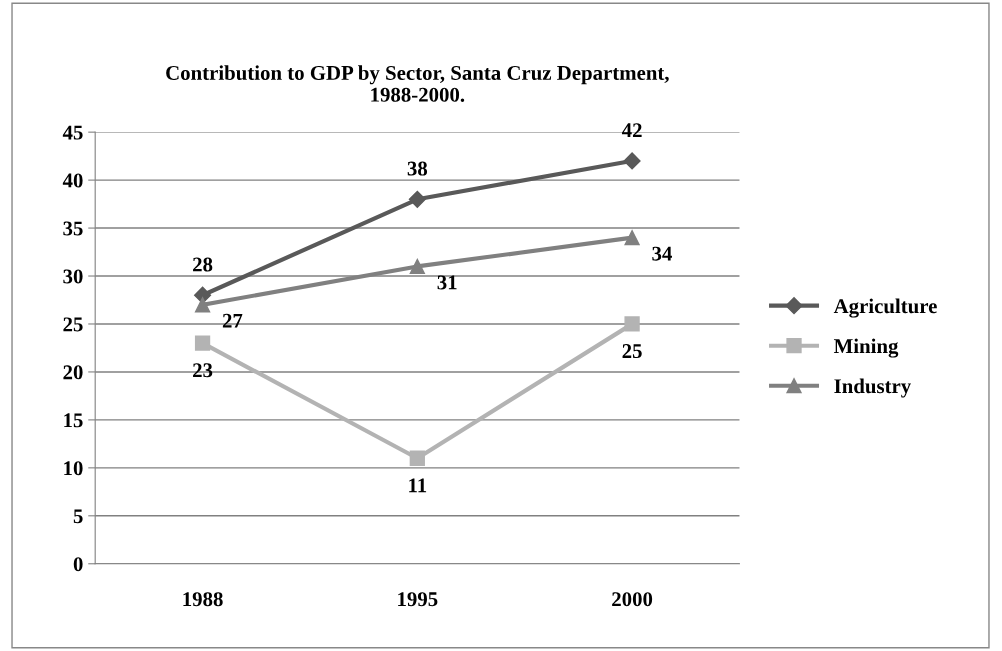  I want to click on legend-label: Agriculture, so click(885, 308).